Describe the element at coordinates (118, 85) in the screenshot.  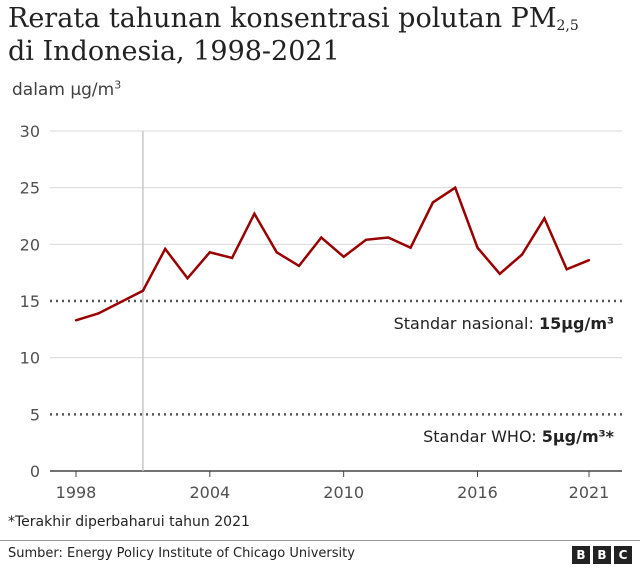
I see `subtitle-superscript: 3` at that location.